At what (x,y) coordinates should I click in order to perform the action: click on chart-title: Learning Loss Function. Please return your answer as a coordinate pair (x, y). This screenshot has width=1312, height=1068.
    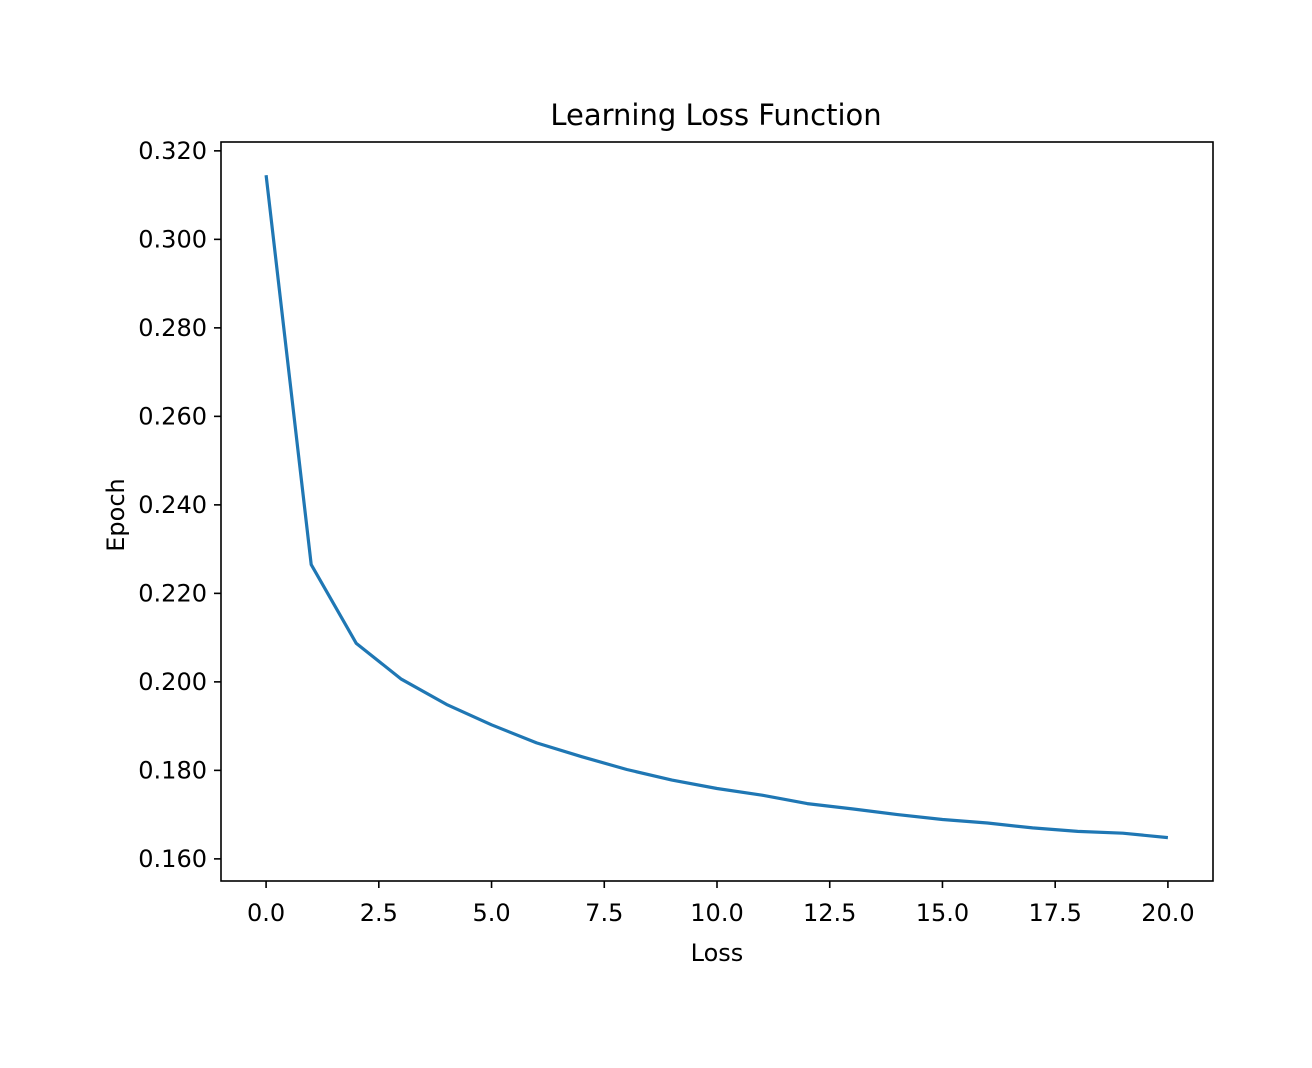
    Looking at the image, I should click on (715, 115).